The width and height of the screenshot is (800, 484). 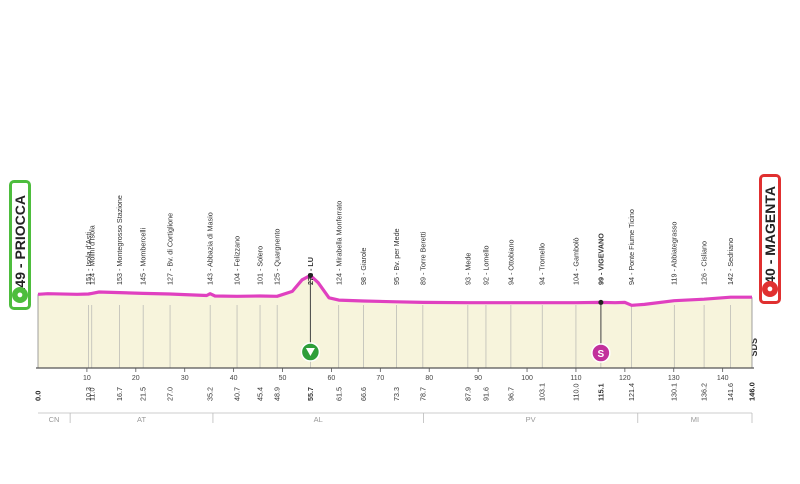 What do you see at coordinates (119, 240) in the screenshot?
I see `point-label: 153 - Montegrosso Stazione` at bounding box center [119, 240].